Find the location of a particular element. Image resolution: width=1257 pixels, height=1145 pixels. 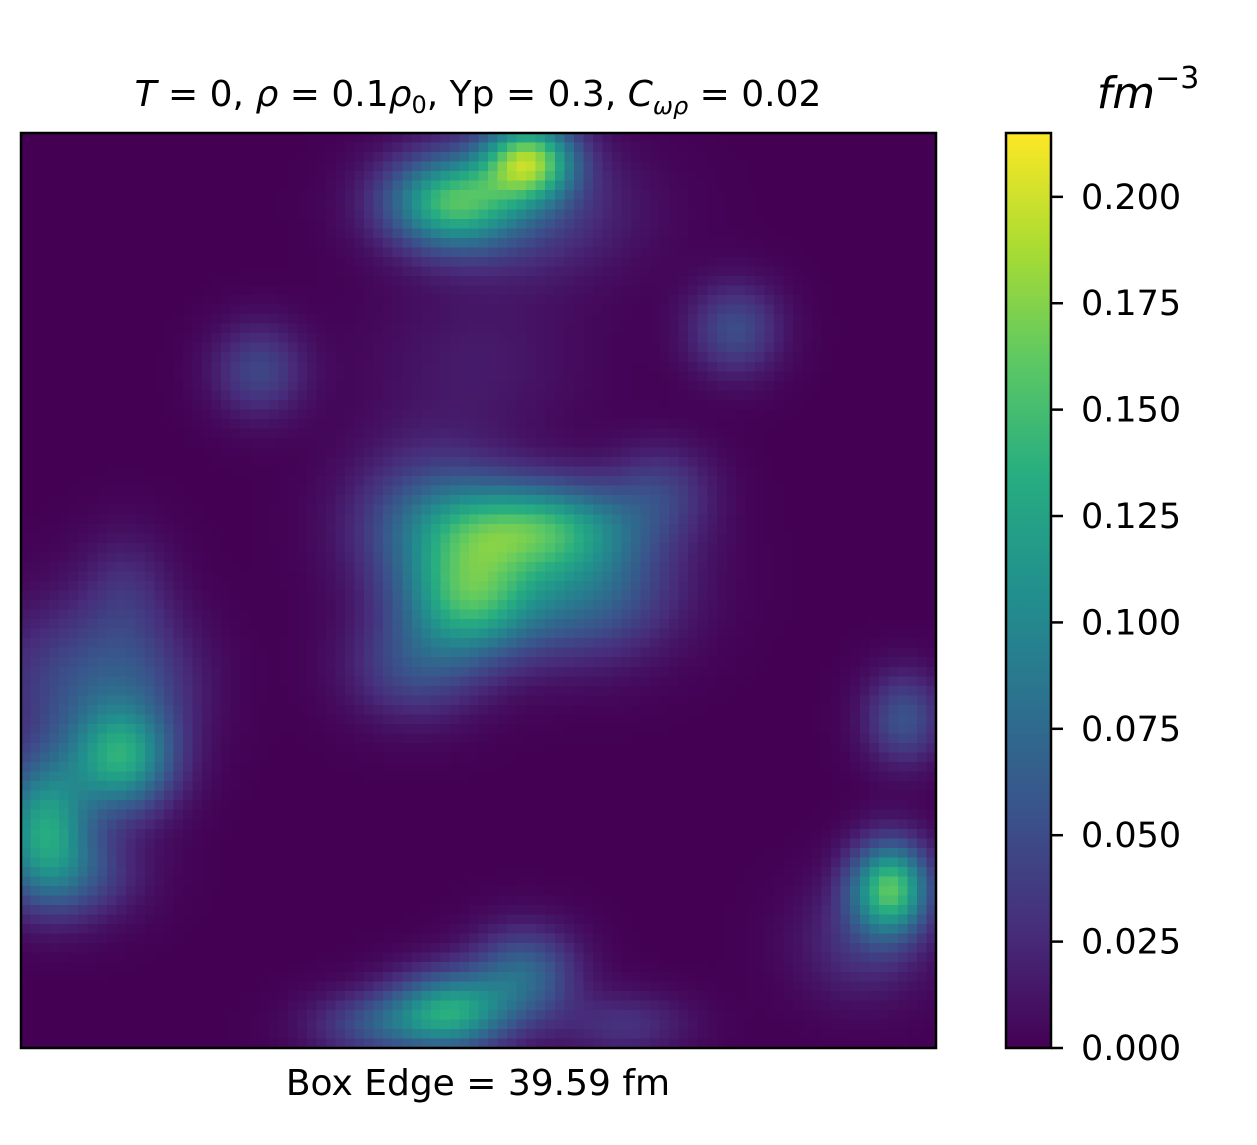

colorbar-tick-label: 0.050 is located at coordinates (1131, 836).